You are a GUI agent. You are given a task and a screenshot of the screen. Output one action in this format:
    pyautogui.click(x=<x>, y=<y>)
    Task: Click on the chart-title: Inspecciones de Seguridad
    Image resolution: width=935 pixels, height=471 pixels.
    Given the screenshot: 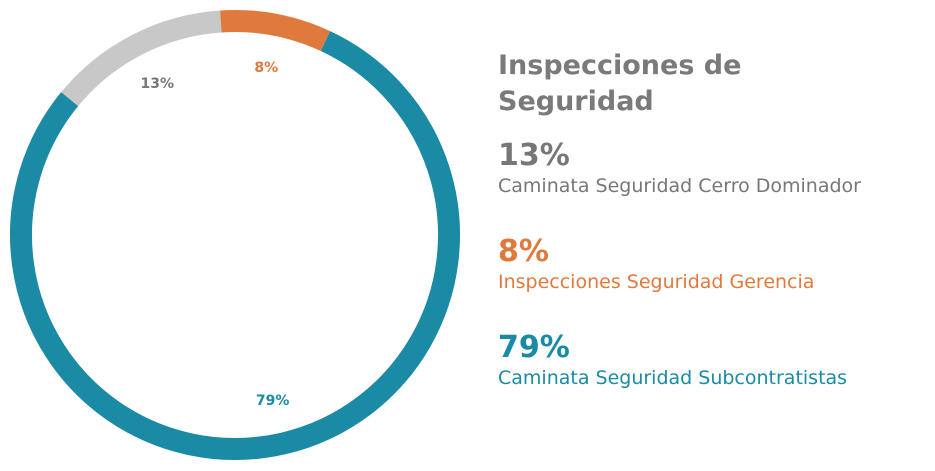 What is the action you would take?
    pyautogui.click(x=620, y=83)
    